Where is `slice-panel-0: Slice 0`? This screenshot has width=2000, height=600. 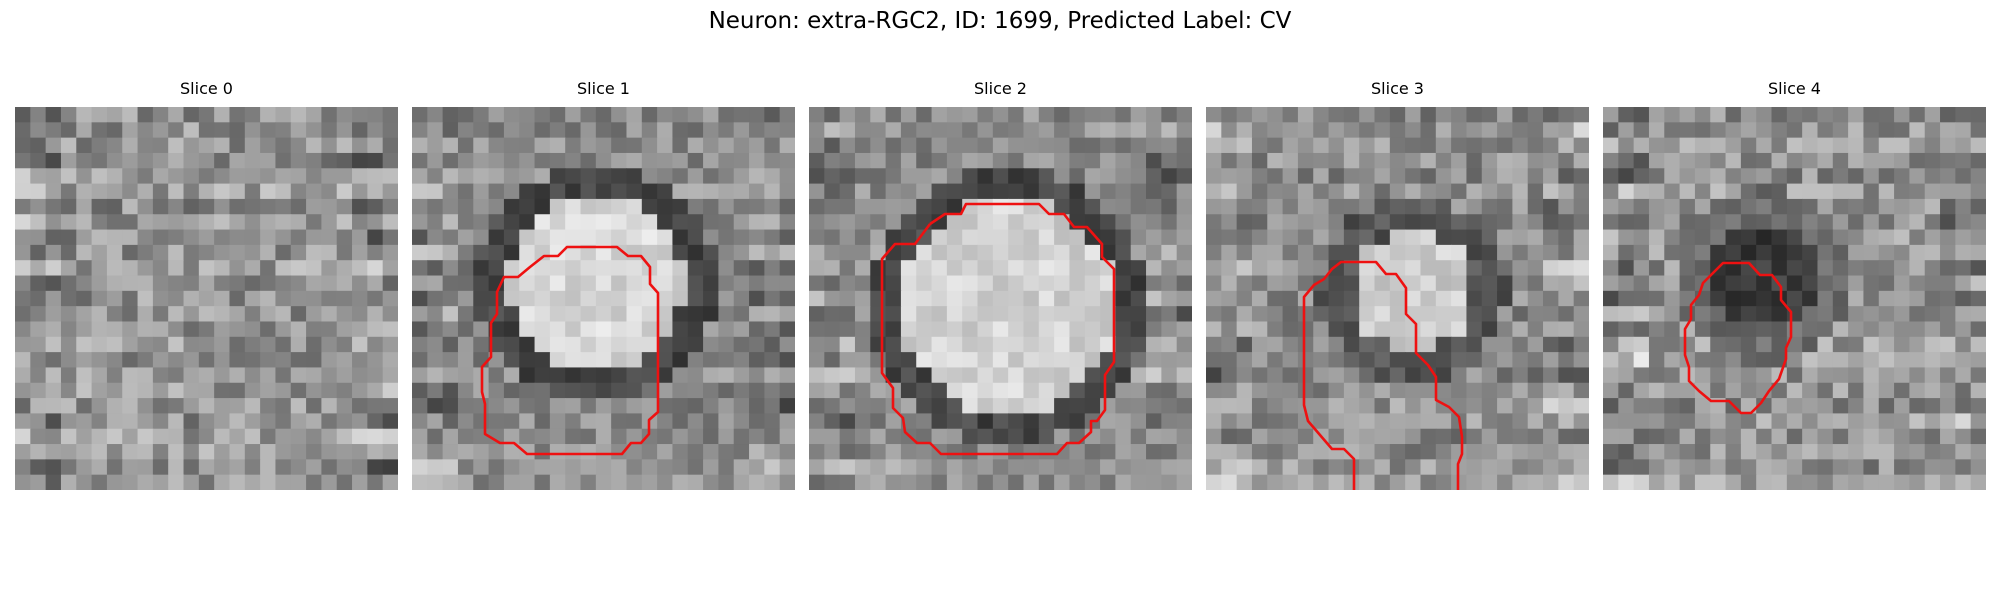 slice-panel-0: Slice 0 is located at coordinates (206, 284).